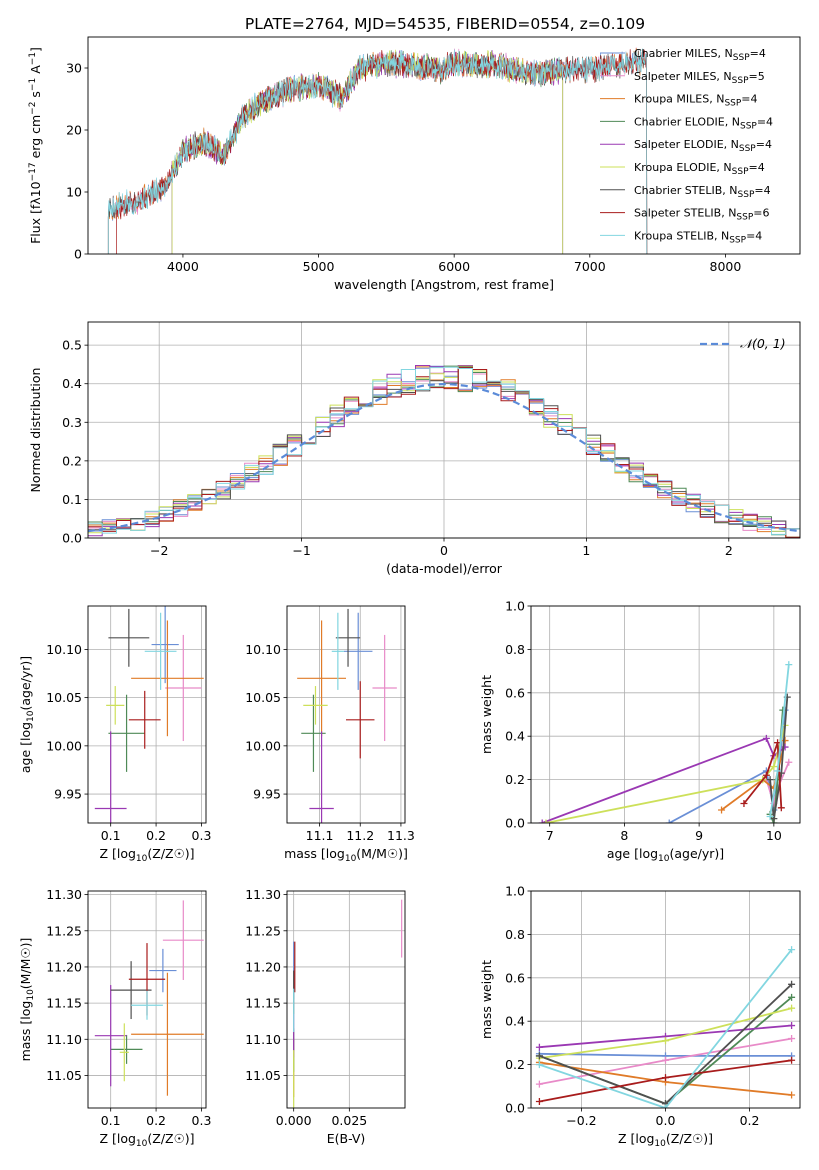 The height and width of the screenshot is (1170, 819). Describe the element at coordinates (454, 266) in the screenshot. I see `x-tick-label: 6000` at that location.